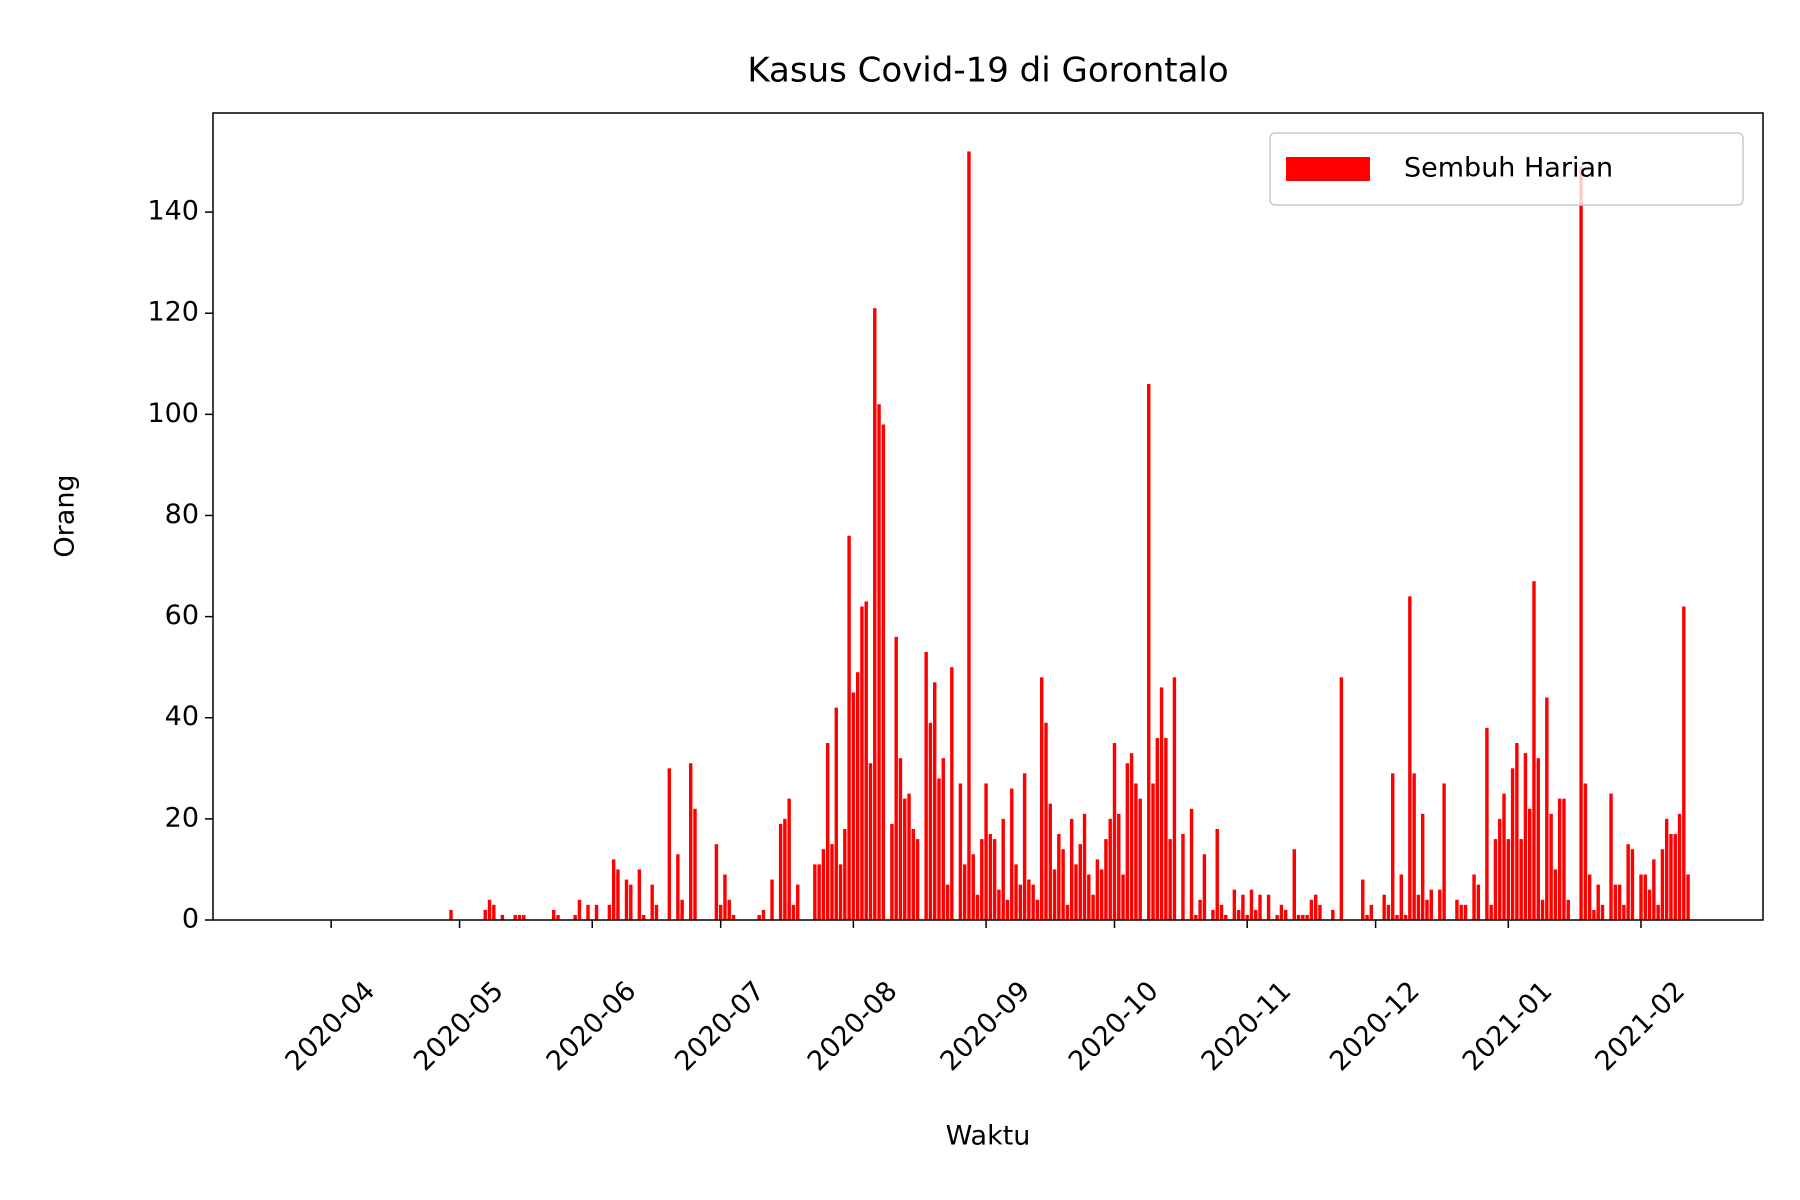 The image size is (1800, 1200). What do you see at coordinates (987, 71) in the screenshot?
I see `chart-title: Kasus Covid-19 di Gorontalo` at bounding box center [987, 71].